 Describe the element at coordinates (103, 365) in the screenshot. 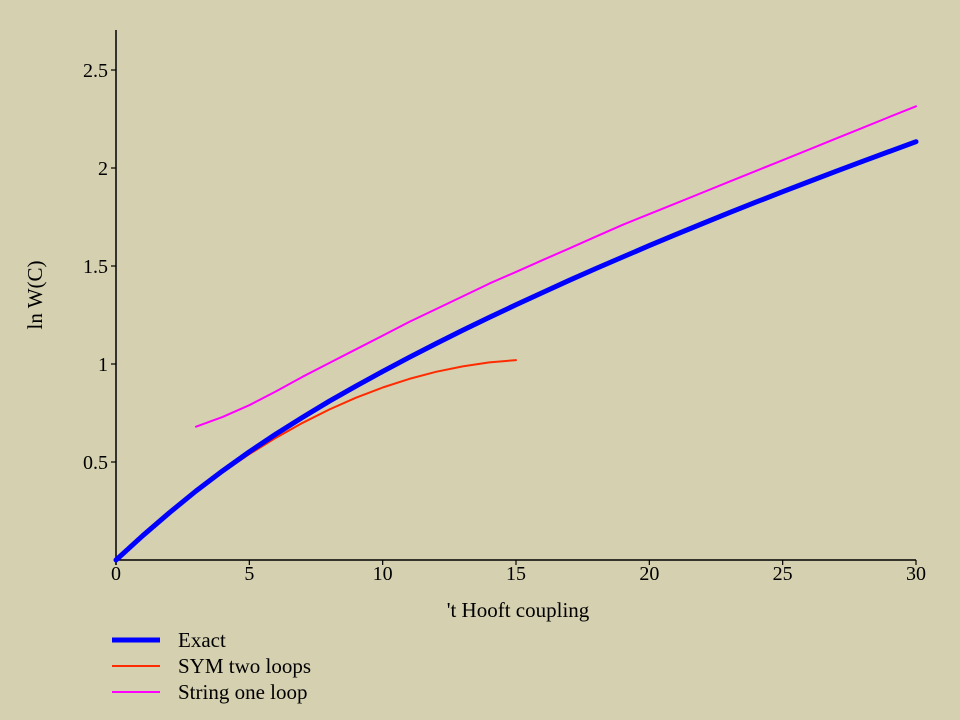

I see `y-tick-label: 1` at that location.